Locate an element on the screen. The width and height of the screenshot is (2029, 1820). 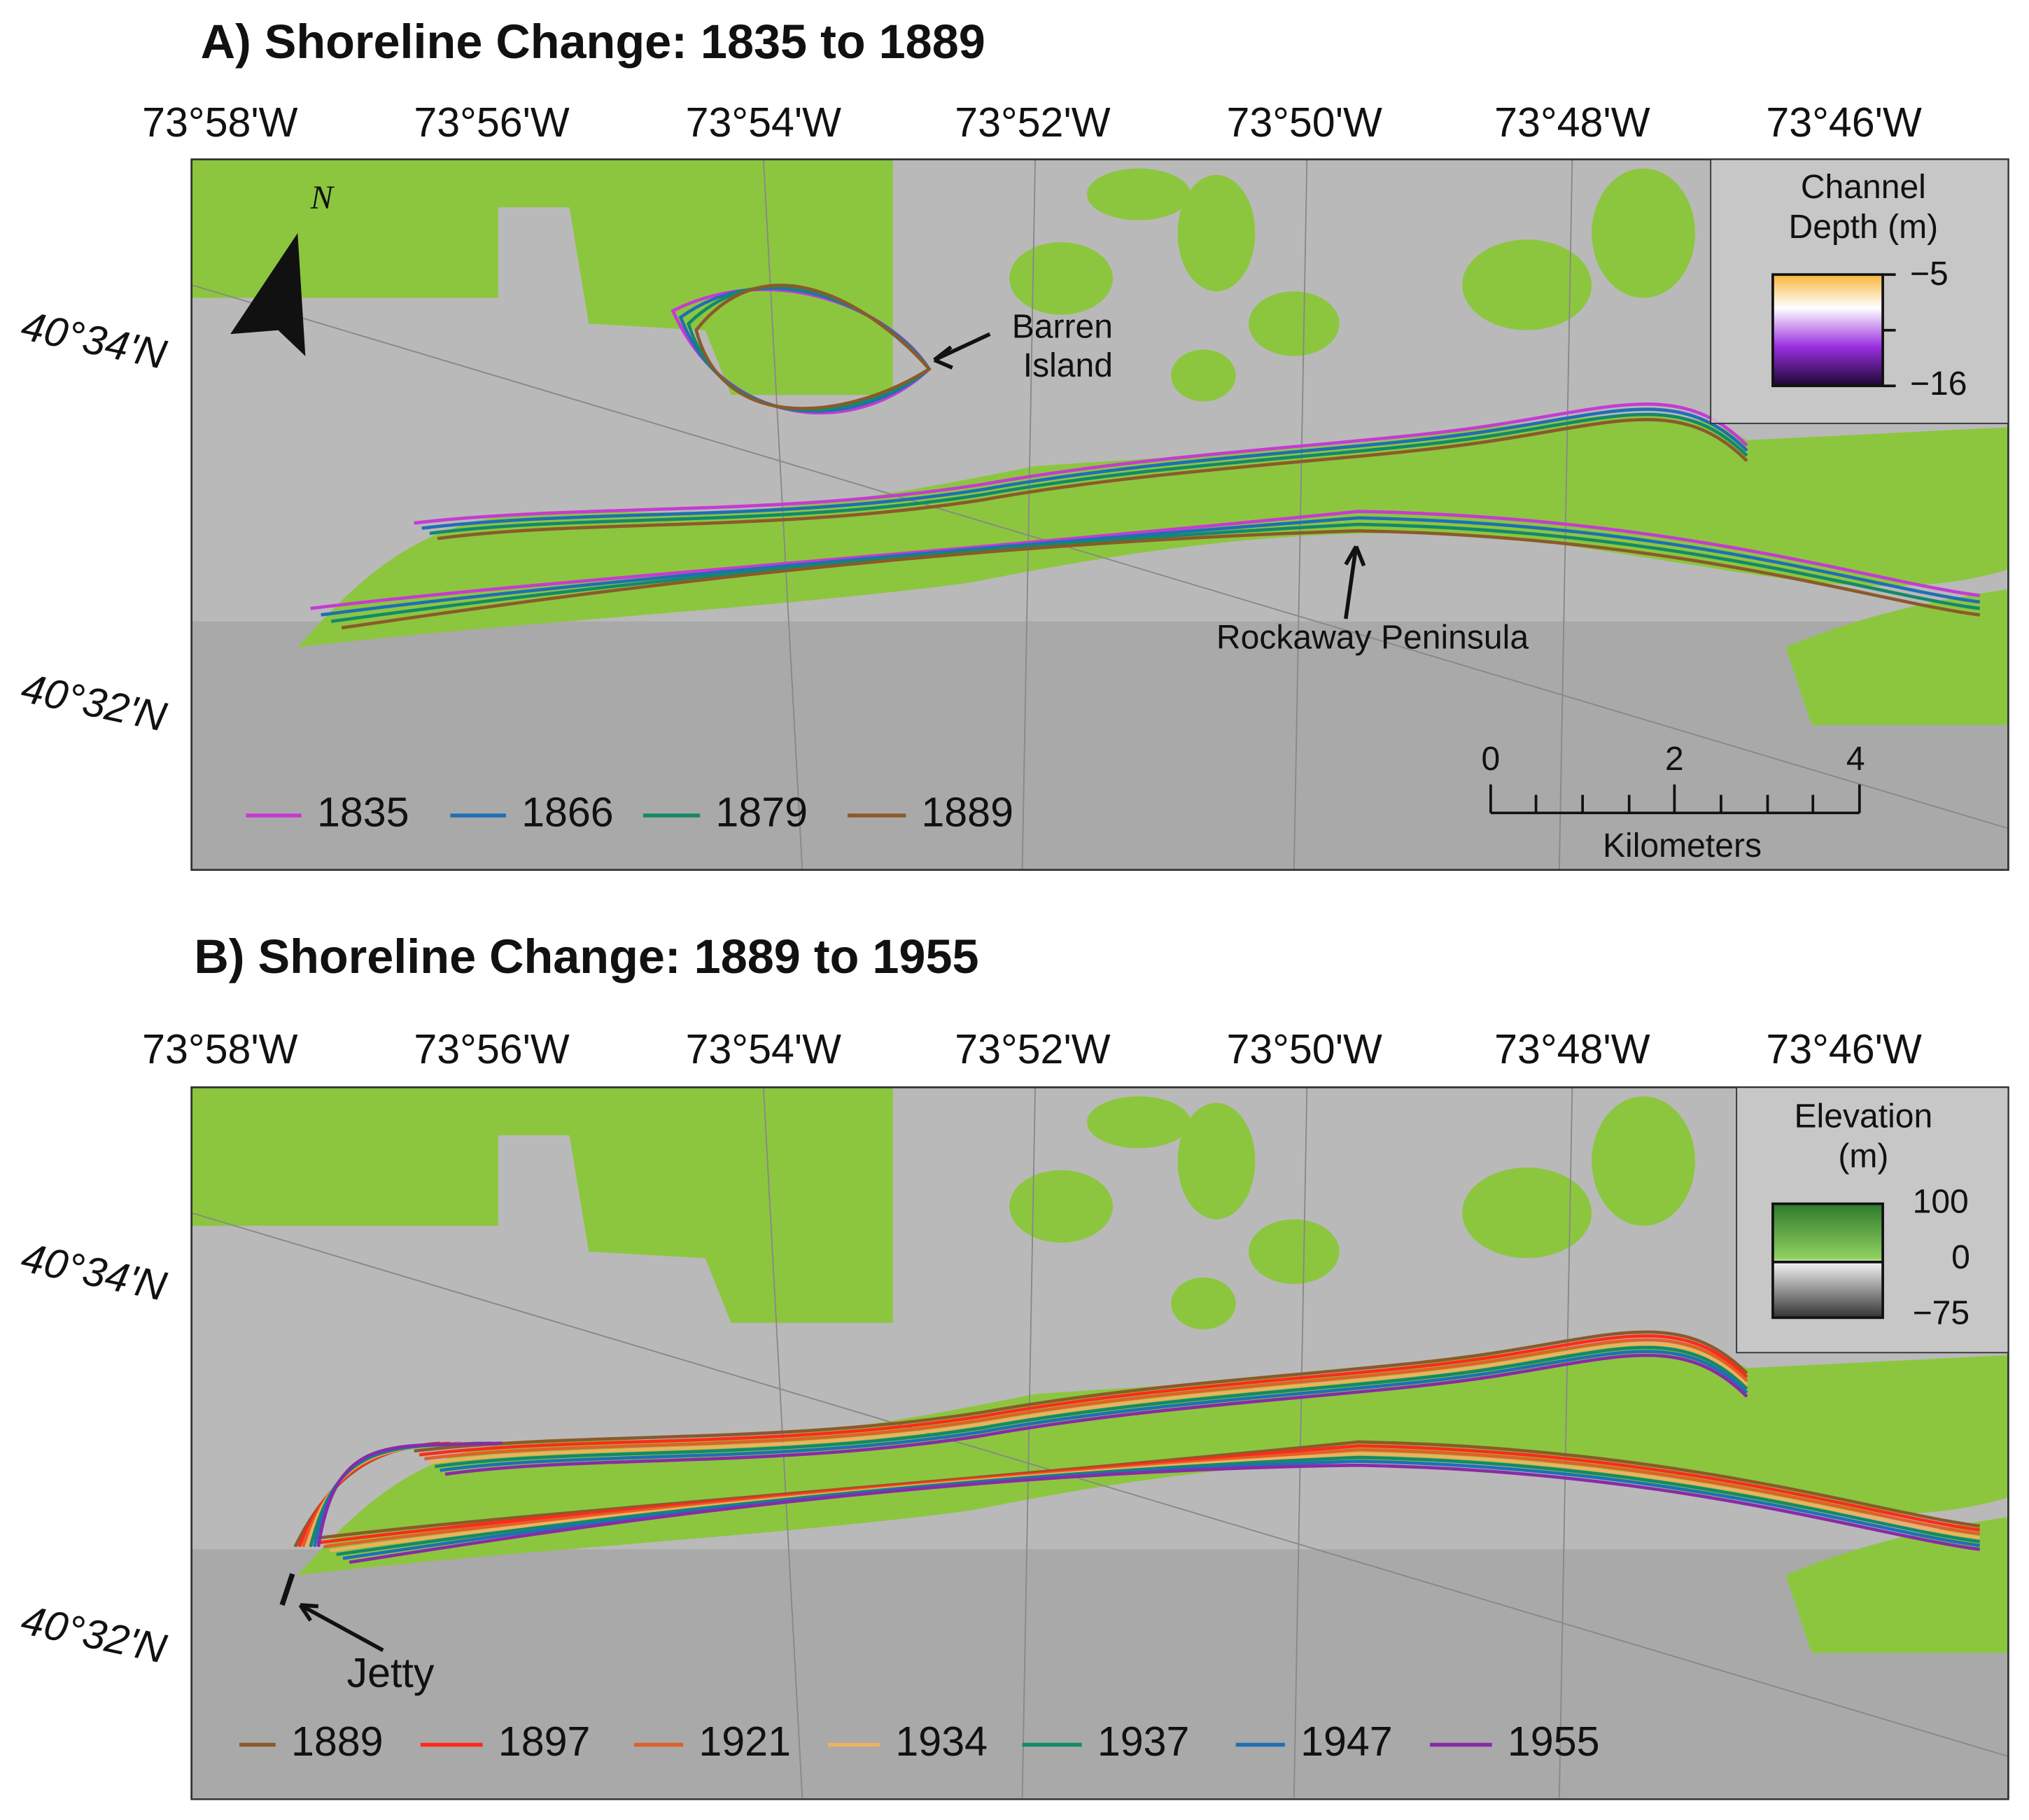
annotation: Jetty is located at coordinates (390, 1672).